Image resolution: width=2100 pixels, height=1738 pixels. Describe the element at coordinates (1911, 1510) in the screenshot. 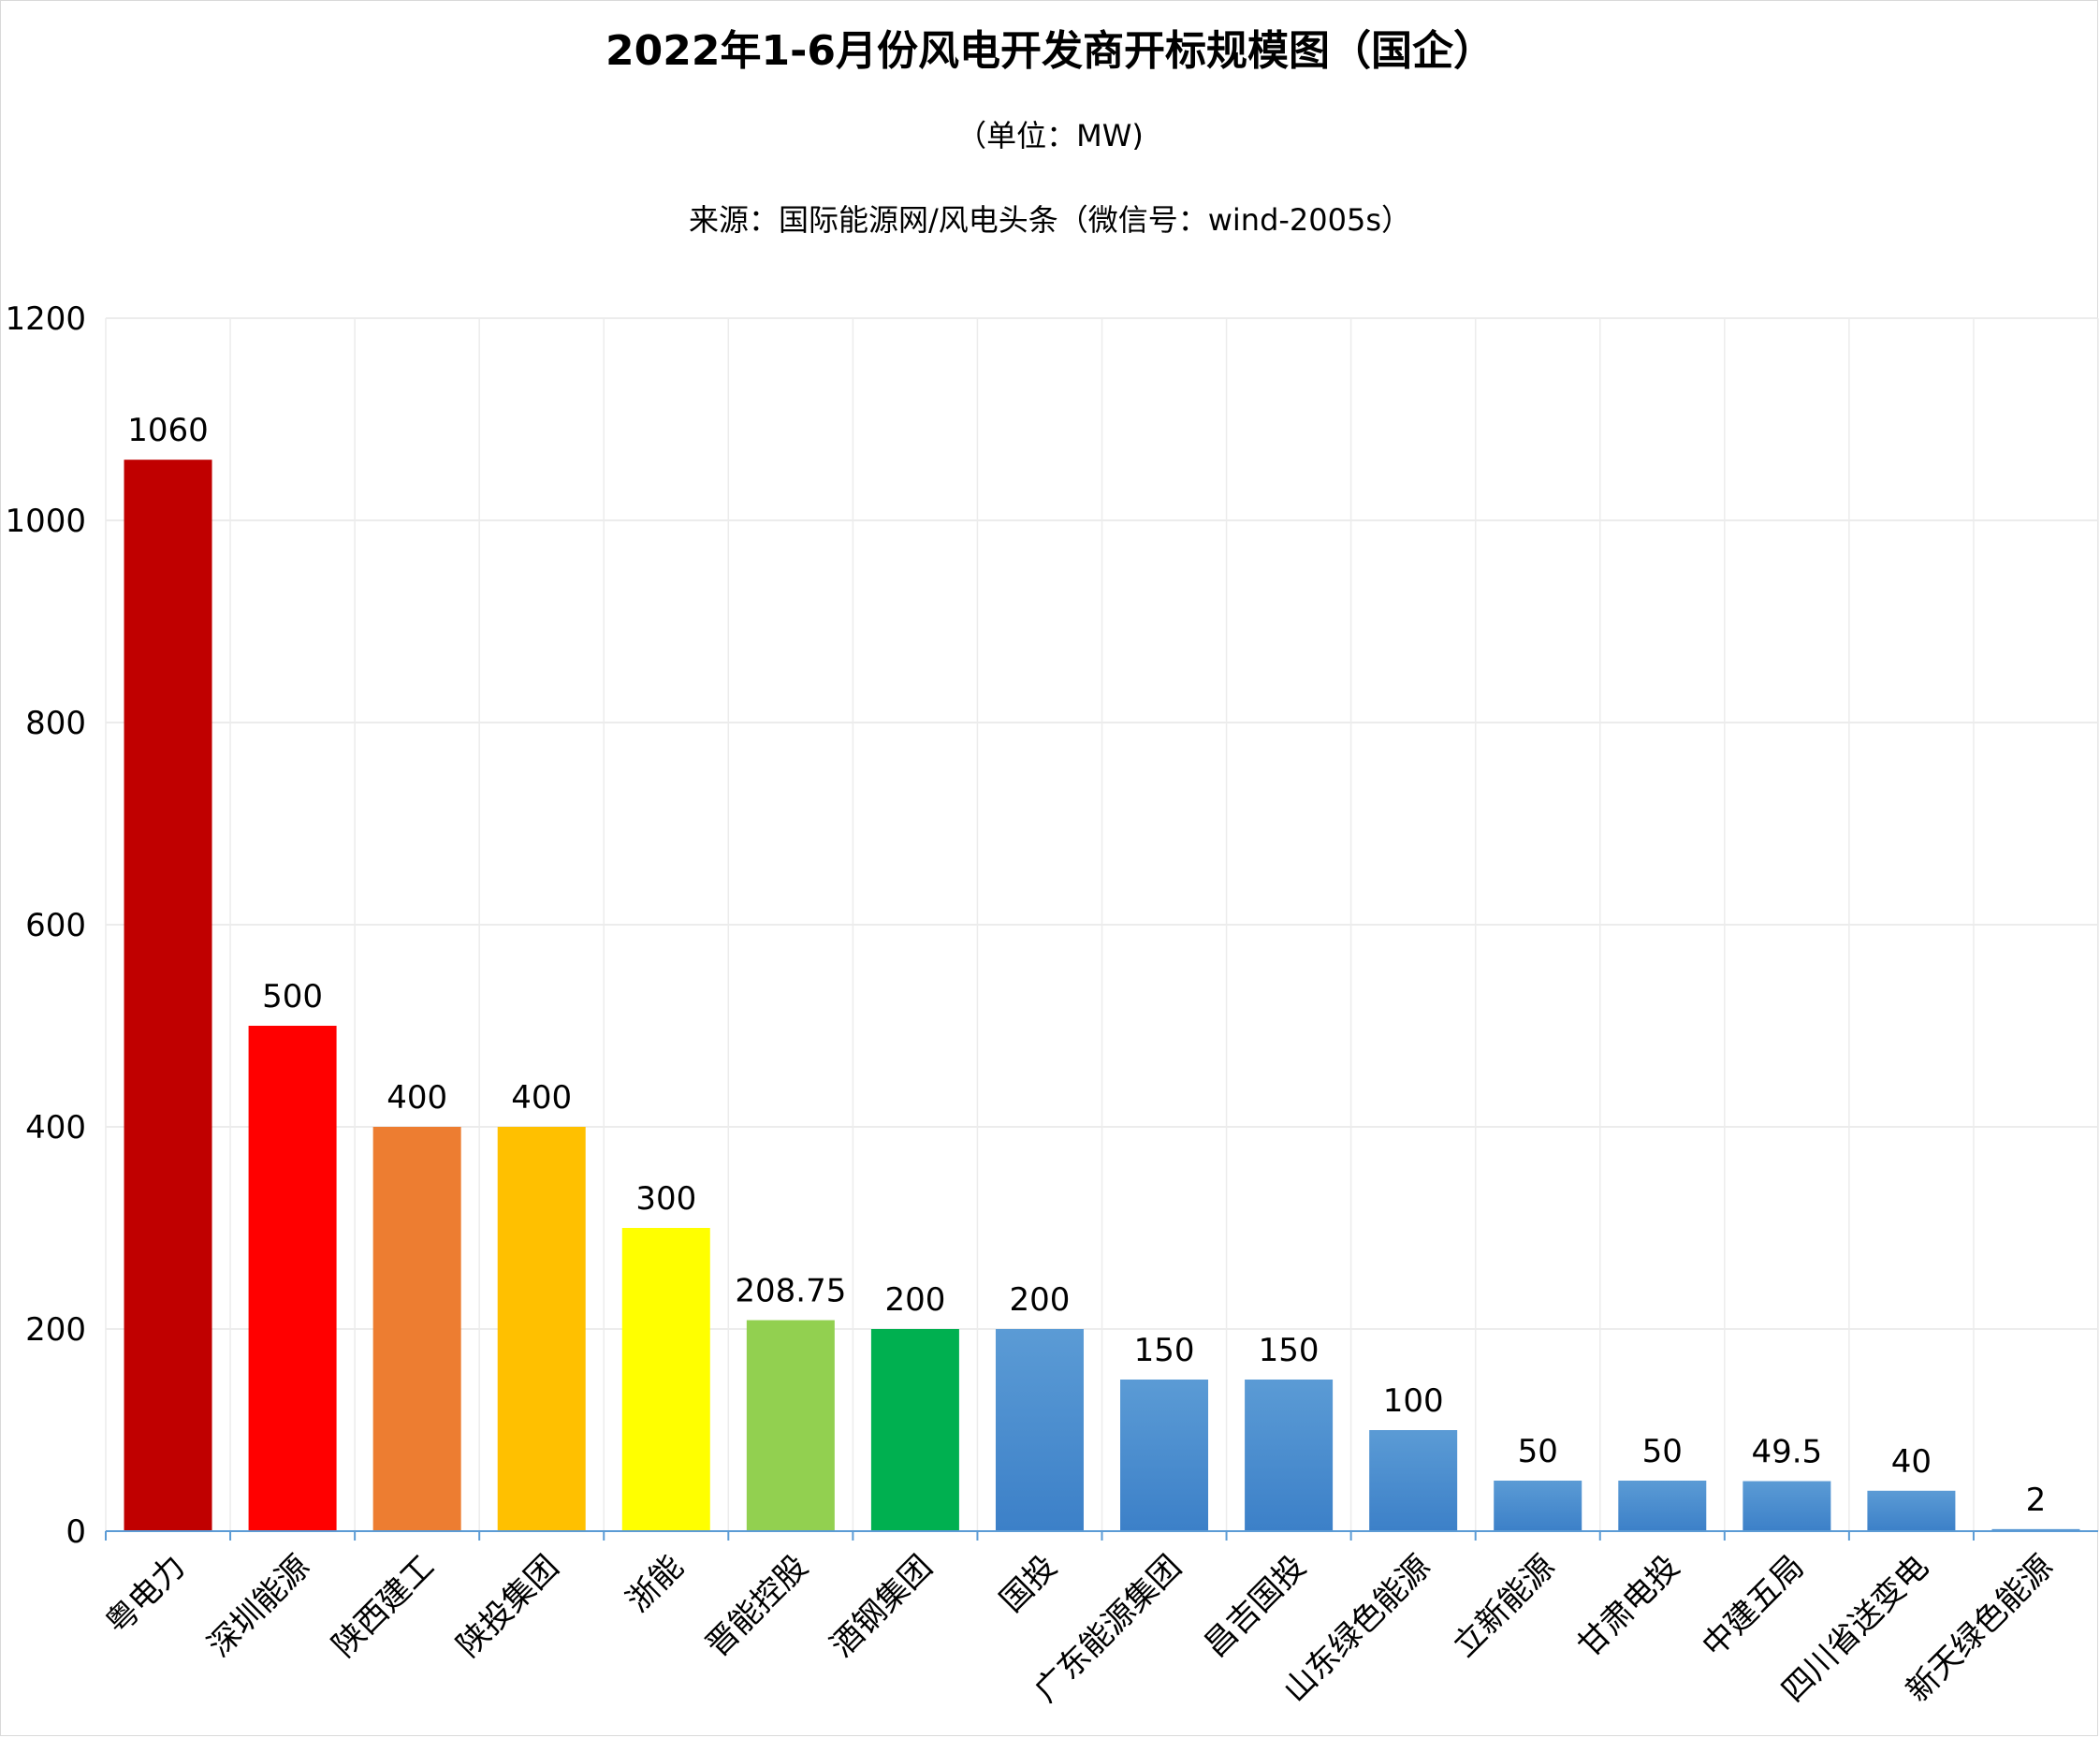

I see `bar-四川省送变电` at that location.